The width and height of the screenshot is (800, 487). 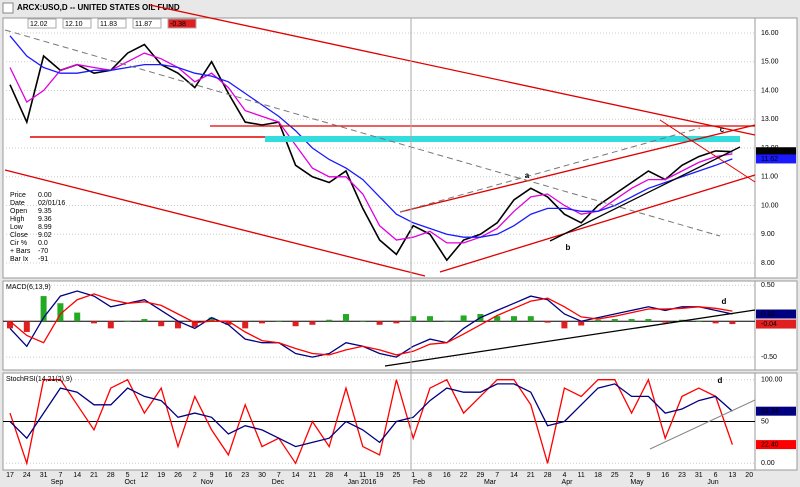 I want to click on x-tick-label: 6, so click(x=716, y=475).